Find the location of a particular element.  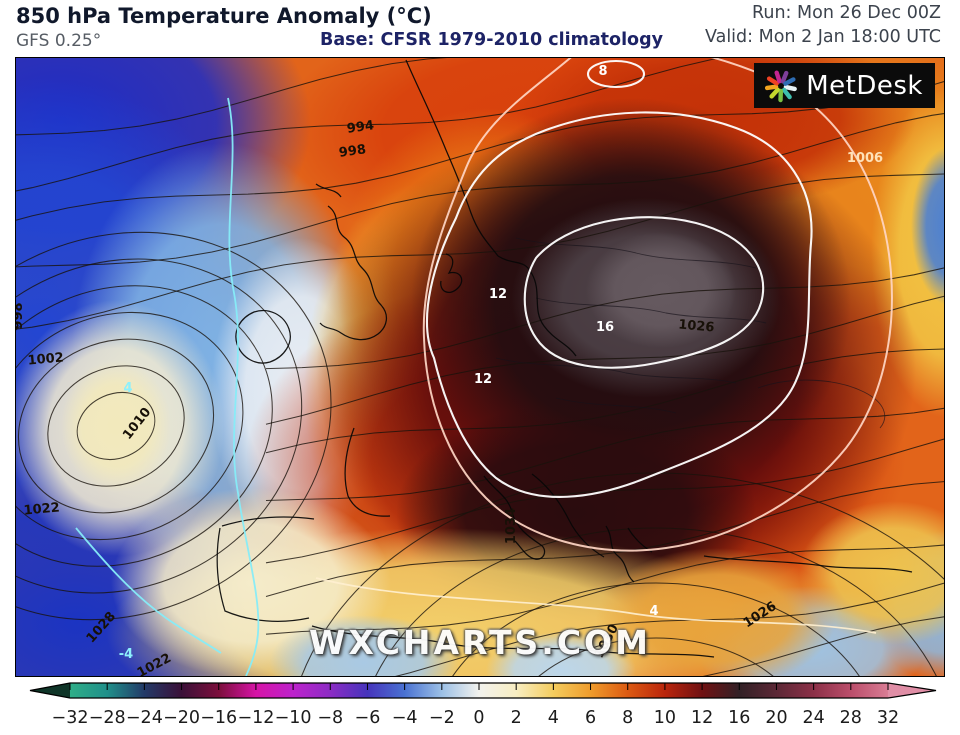

colorbar-tick-label: −8 is located at coordinates (330, 718).